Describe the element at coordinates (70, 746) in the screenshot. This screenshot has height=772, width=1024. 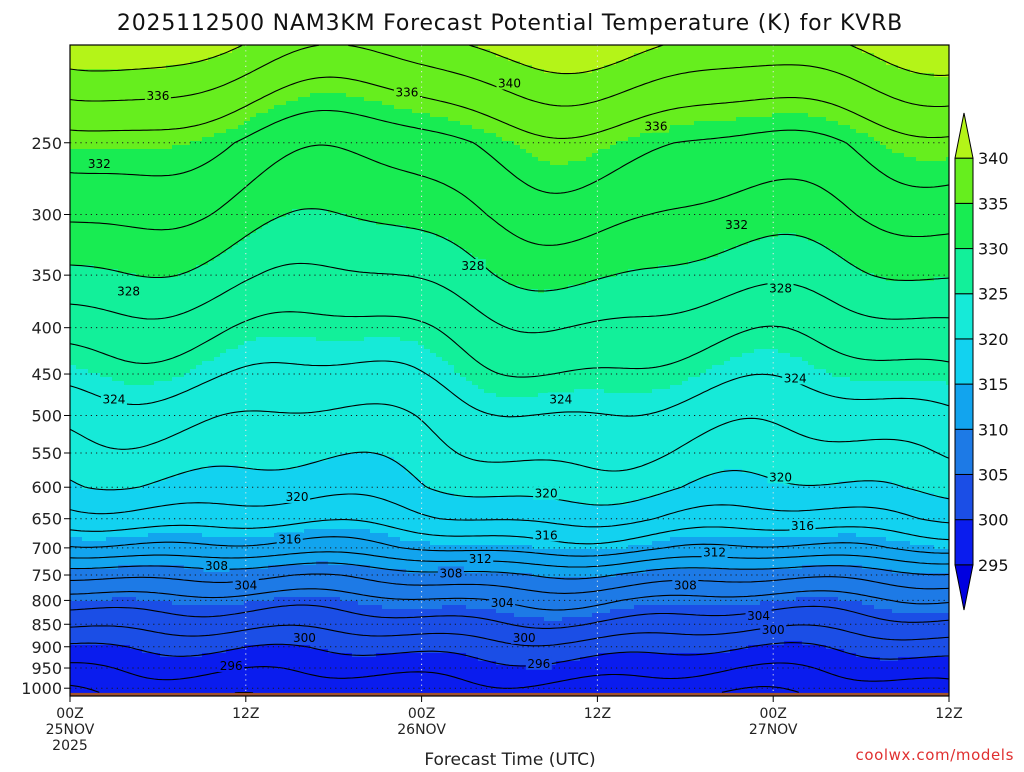
I see `x-tick-label: 2025` at that location.